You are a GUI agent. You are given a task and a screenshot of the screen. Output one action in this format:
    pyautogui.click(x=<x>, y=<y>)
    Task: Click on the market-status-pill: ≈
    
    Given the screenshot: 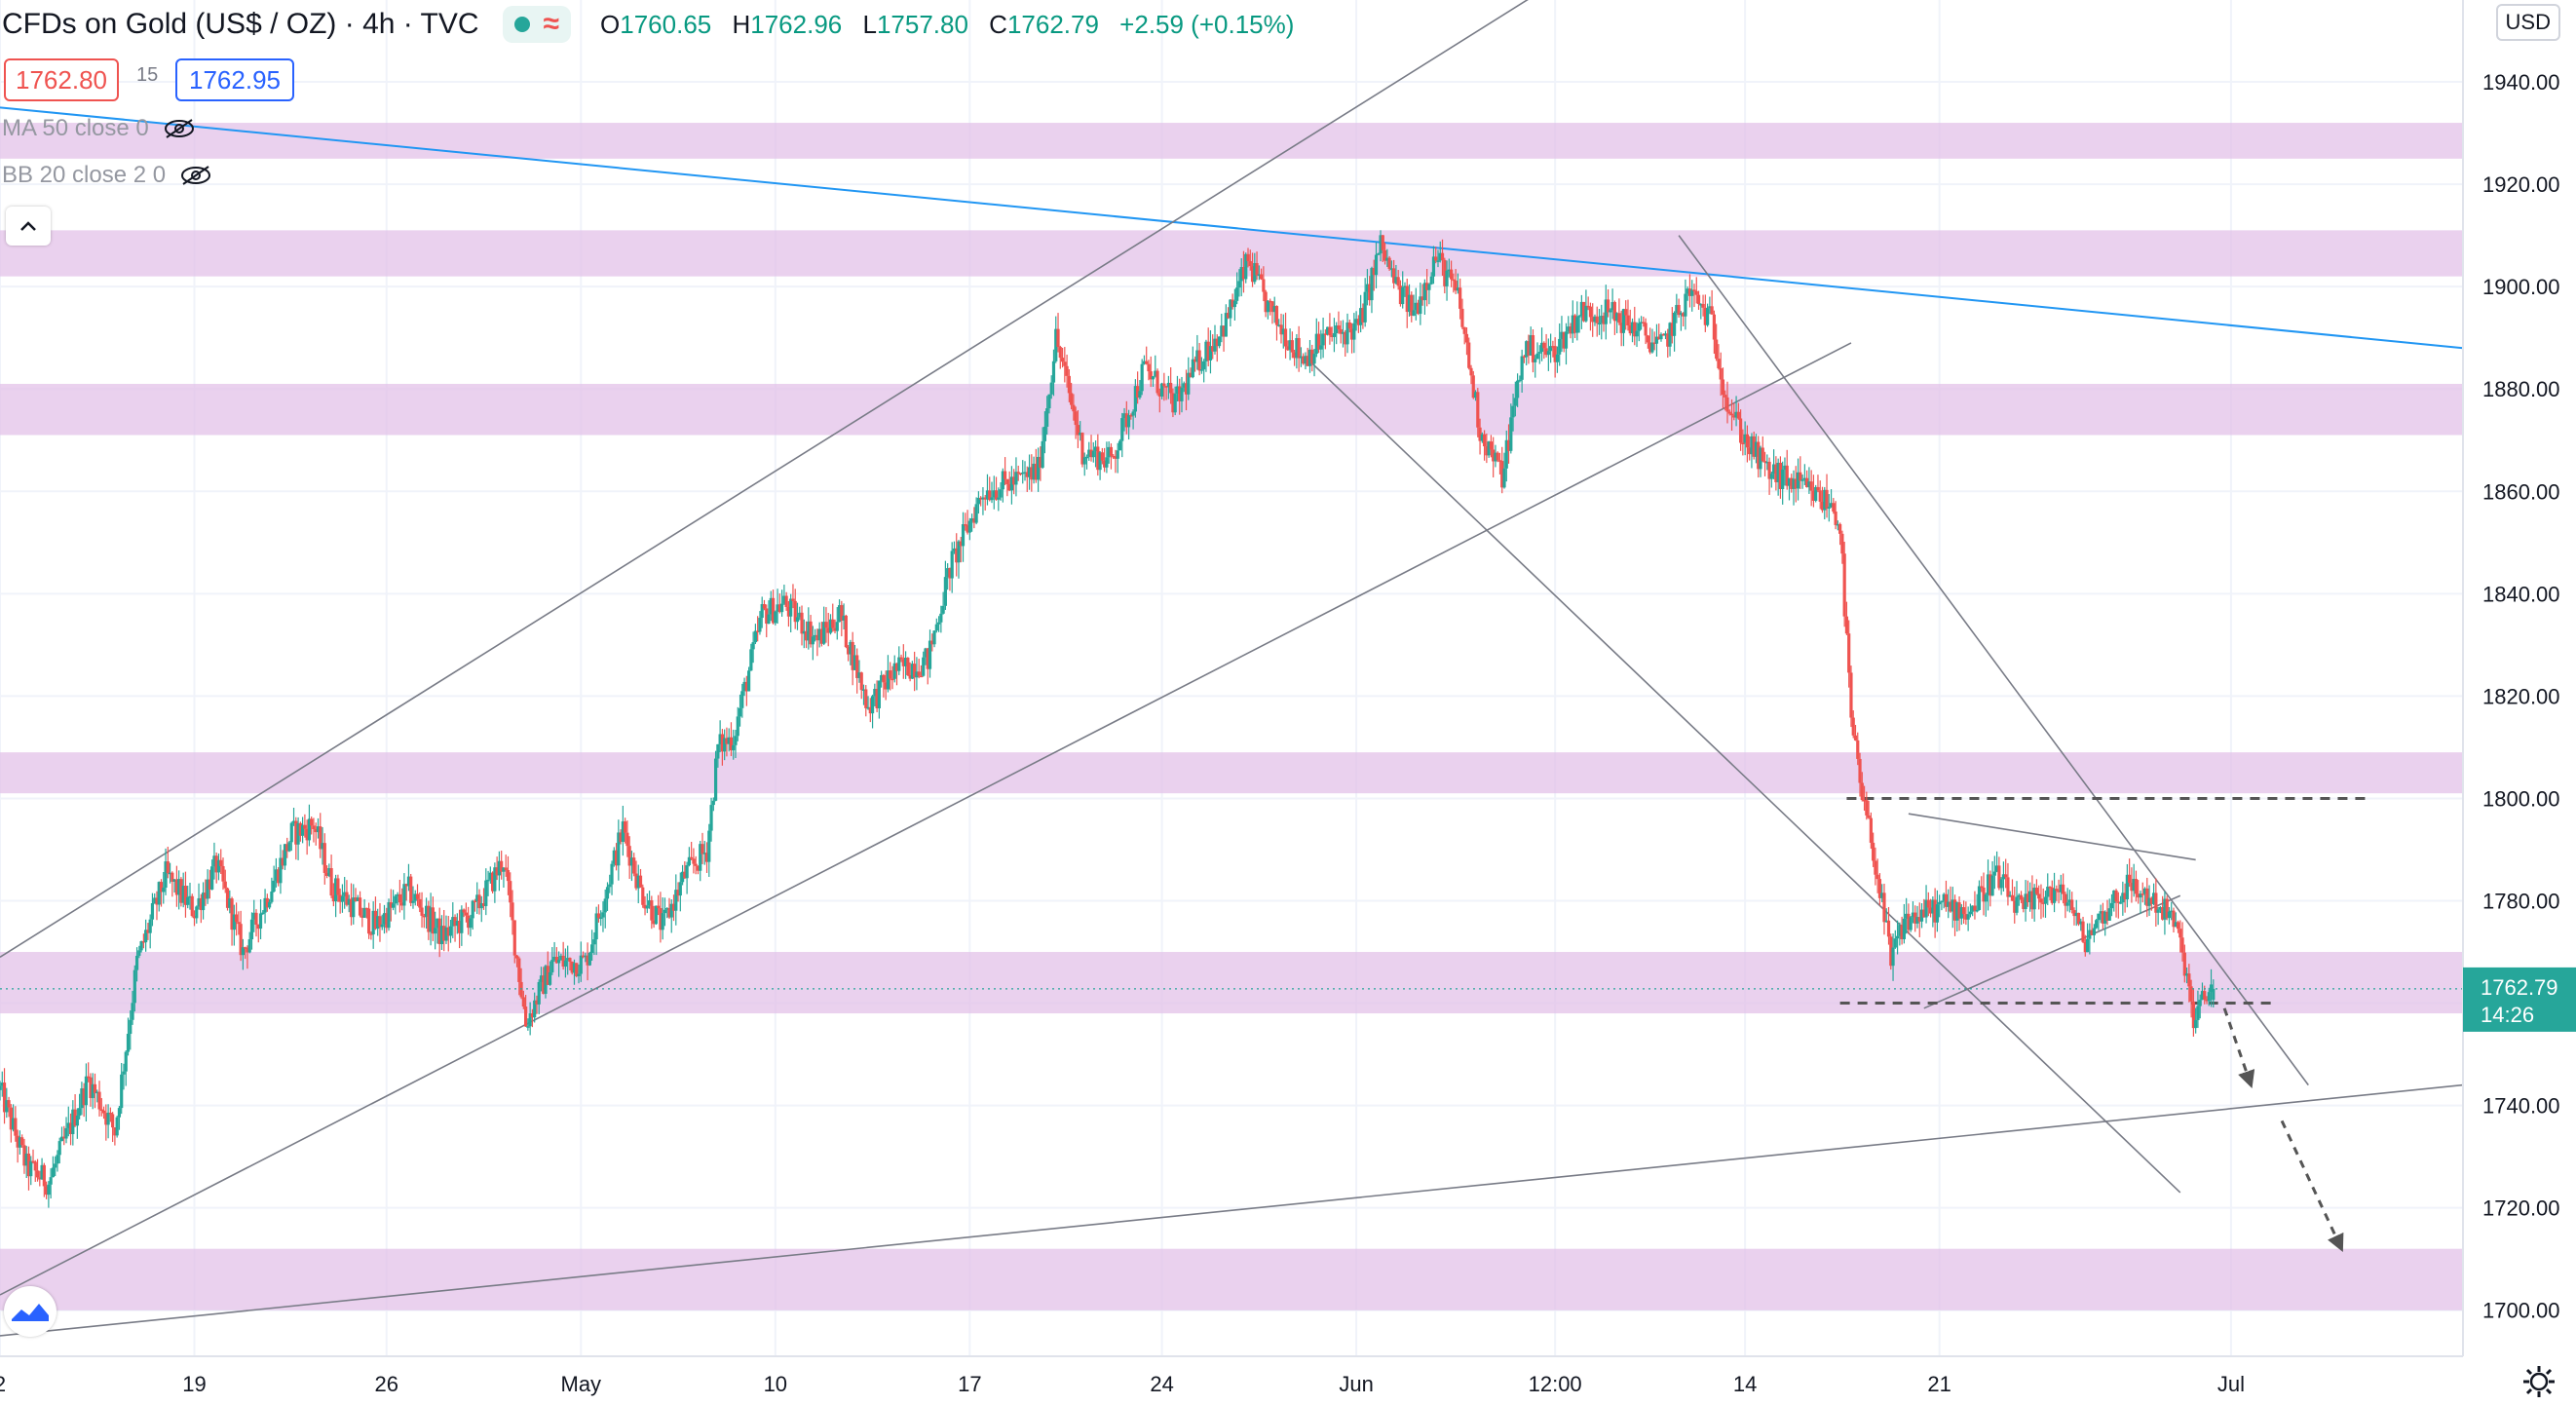 What is the action you would take?
    pyautogui.click(x=537, y=24)
    